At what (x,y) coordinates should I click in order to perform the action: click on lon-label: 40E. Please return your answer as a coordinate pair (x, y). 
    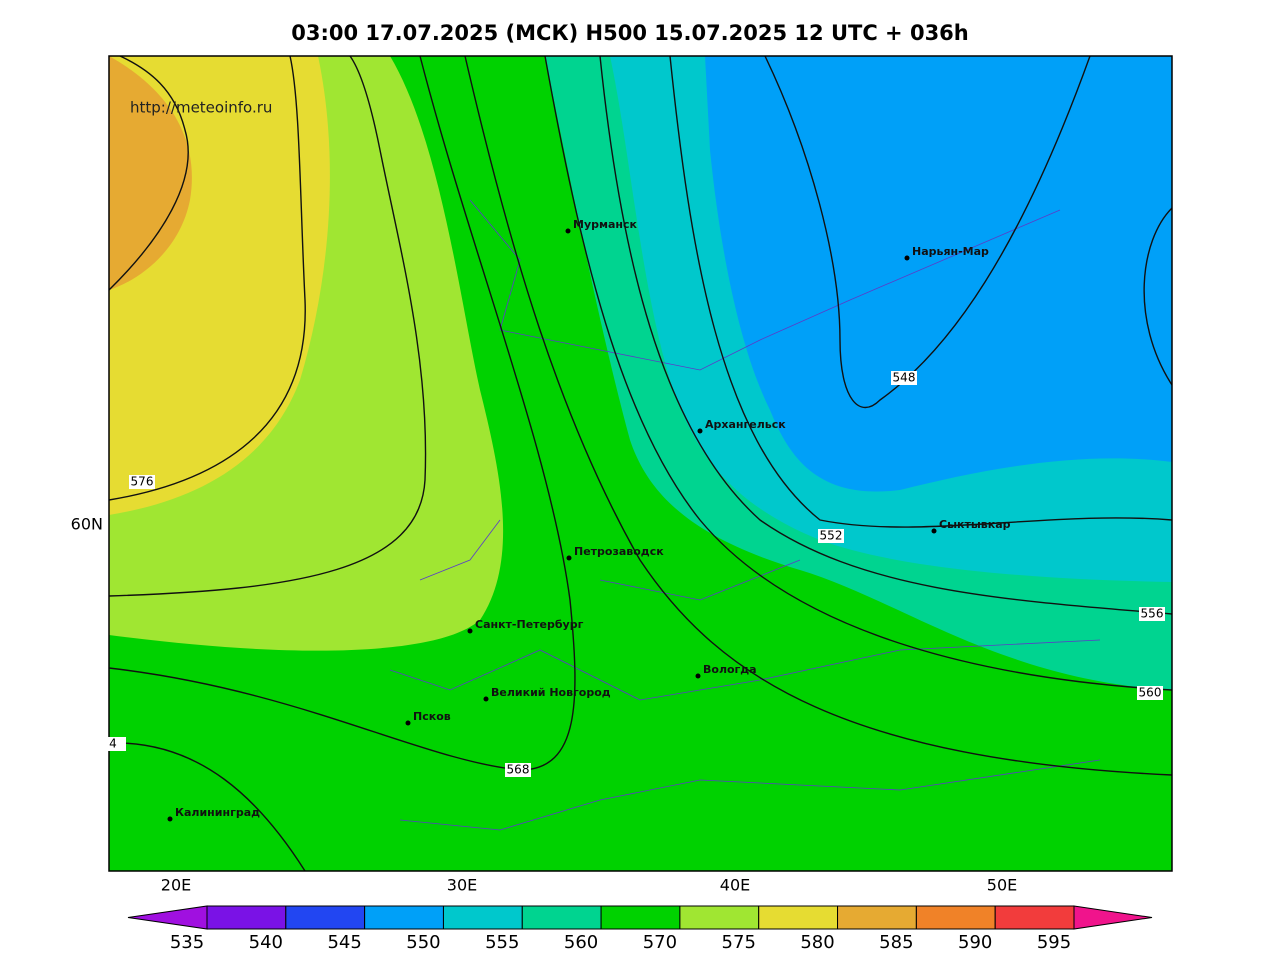
    Looking at the image, I should click on (735, 885).